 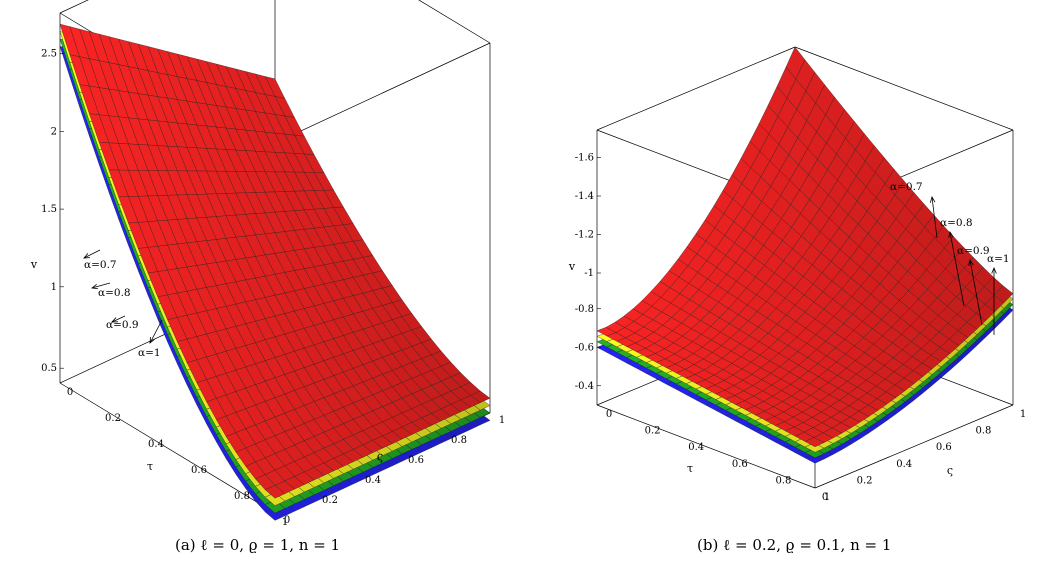 What do you see at coordinates (54, 287) in the screenshot?
I see `z-tick-label: 1` at bounding box center [54, 287].